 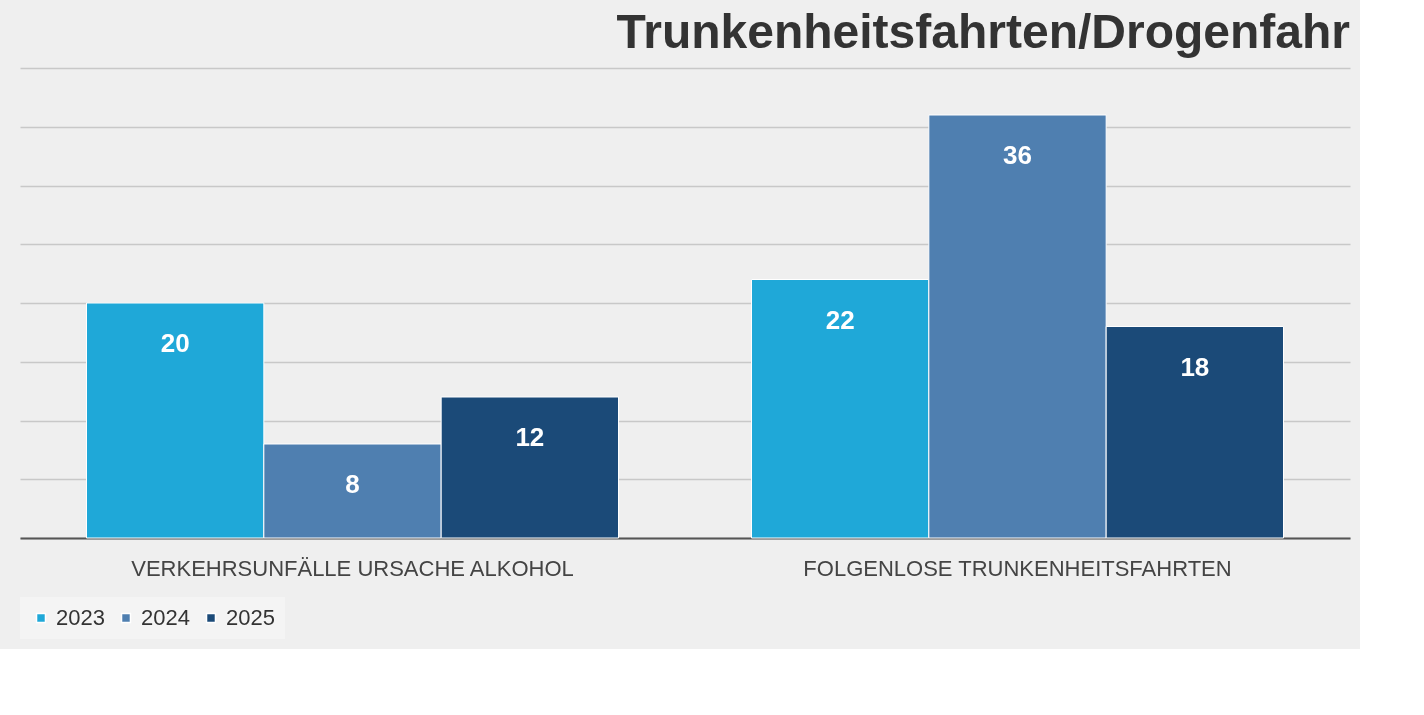 What do you see at coordinates (175, 343) in the screenshot?
I see `data-label: 20` at bounding box center [175, 343].